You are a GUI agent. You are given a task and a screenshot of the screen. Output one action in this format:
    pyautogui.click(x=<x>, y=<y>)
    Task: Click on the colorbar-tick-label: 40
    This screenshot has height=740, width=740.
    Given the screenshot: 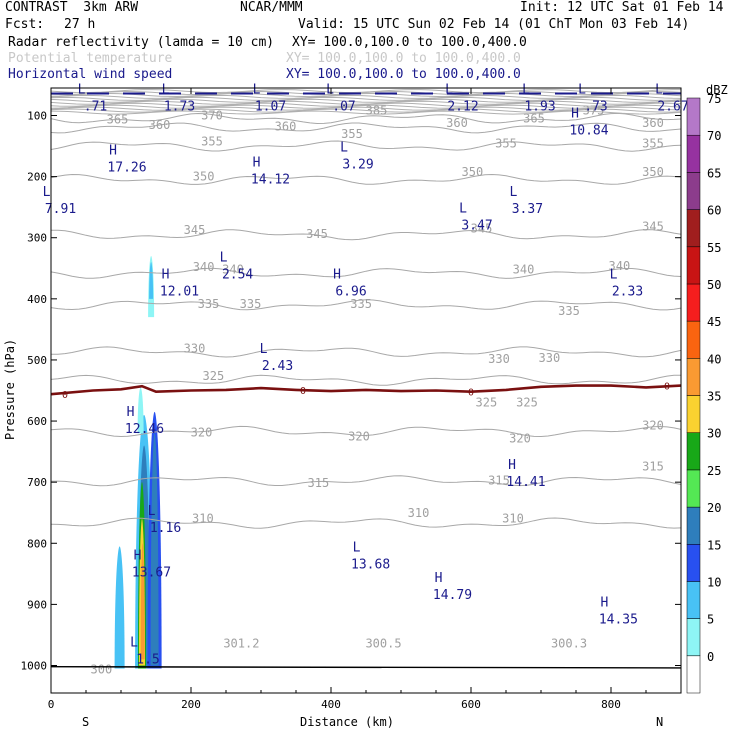 What is the action you would take?
    pyautogui.click(x=714, y=359)
    